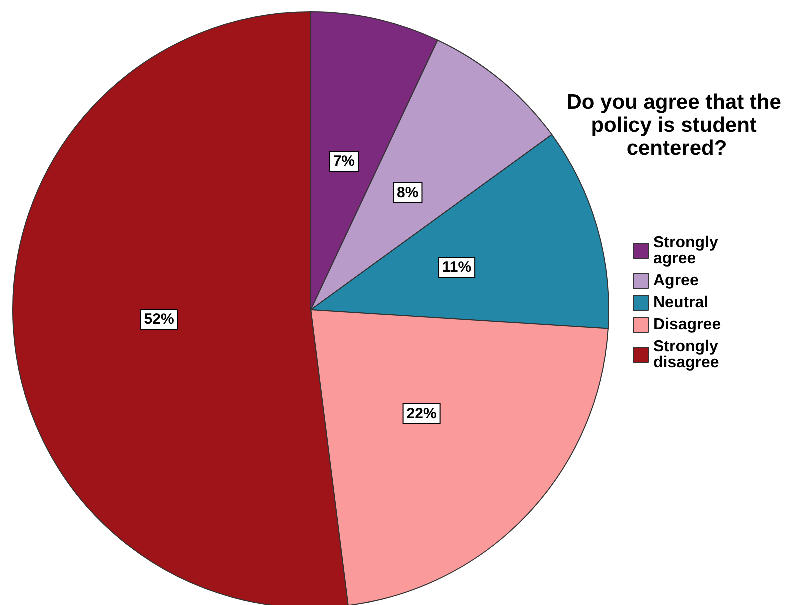 This screenshot has width=801, height=605. I want to click on legend-label: Neutral, so click(681, 303).